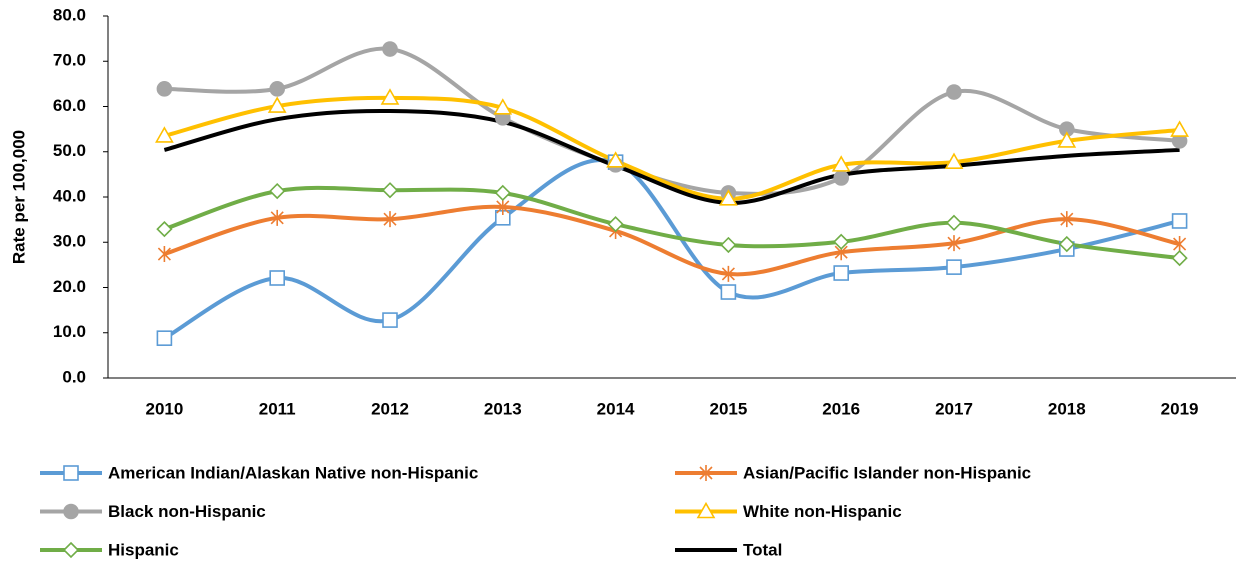 This screenshot has width=1237, height=562. I want to click on y-tick-label: 10.0, so click(69, 331).